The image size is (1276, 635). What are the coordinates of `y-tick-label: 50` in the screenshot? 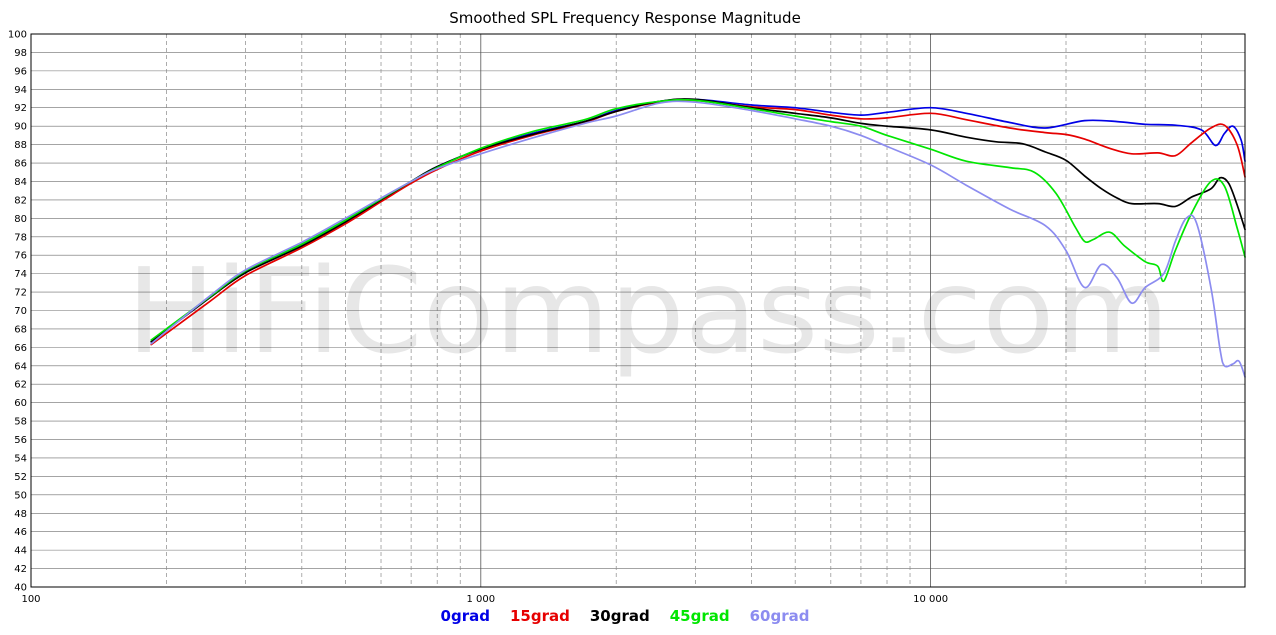 It's located at (20, 495).